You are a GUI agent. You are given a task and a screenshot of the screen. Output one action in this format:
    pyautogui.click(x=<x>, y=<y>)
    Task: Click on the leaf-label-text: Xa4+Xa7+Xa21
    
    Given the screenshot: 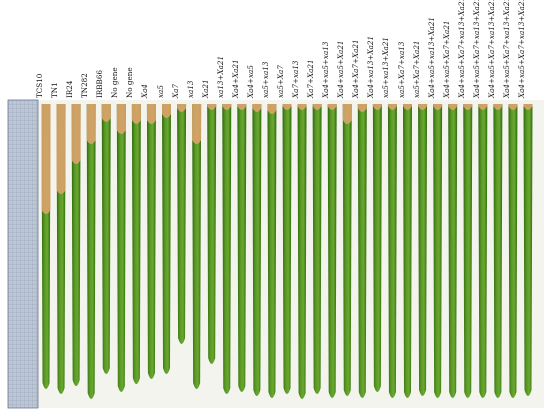 What is the action you would take?
    pyautogui.click(x=356, y=68)
    